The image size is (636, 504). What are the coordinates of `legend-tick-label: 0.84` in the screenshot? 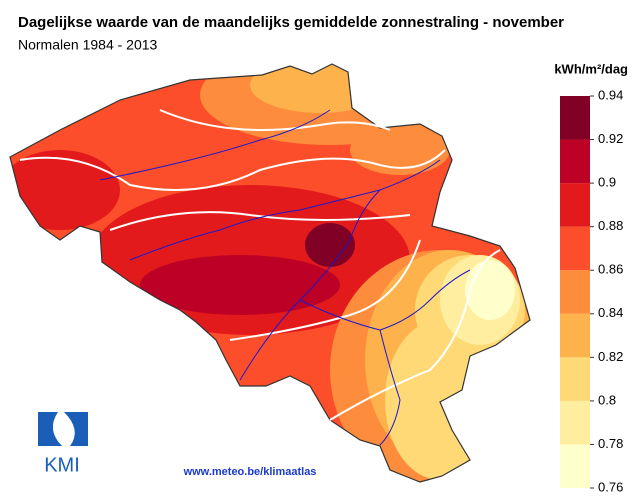 It's located at (610, 312).